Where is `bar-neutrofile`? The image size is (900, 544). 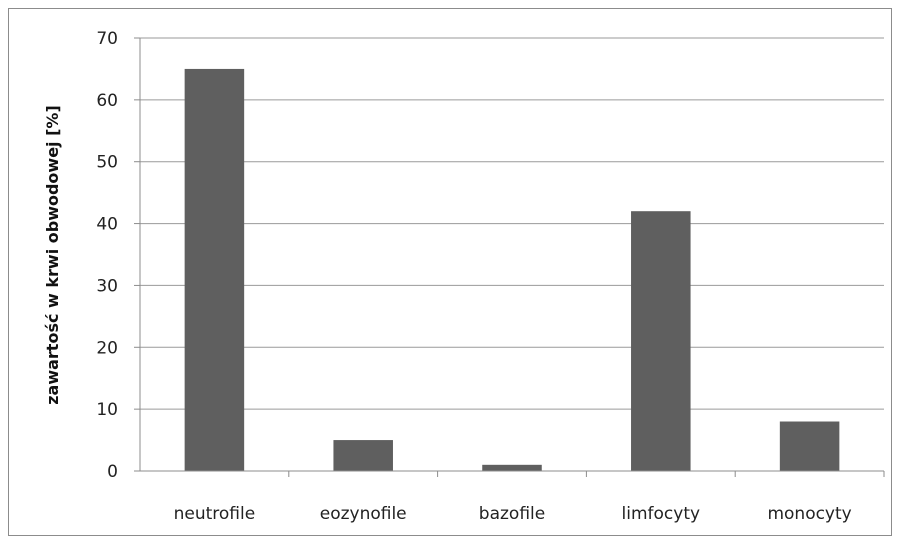 bar-neutrofile is located at coordinates (214, 269).